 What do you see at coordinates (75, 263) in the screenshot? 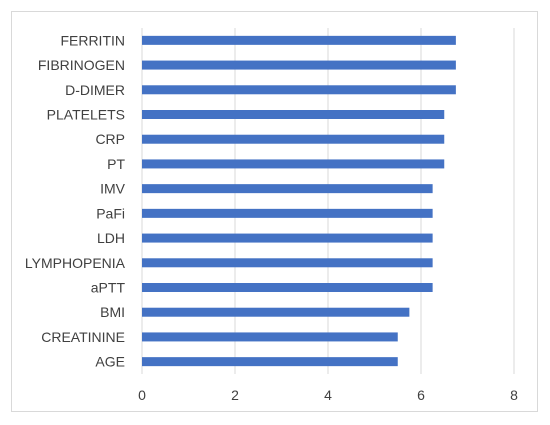
I see `category-label: LYMPHOPENIA` at bounding box center [75, 263].